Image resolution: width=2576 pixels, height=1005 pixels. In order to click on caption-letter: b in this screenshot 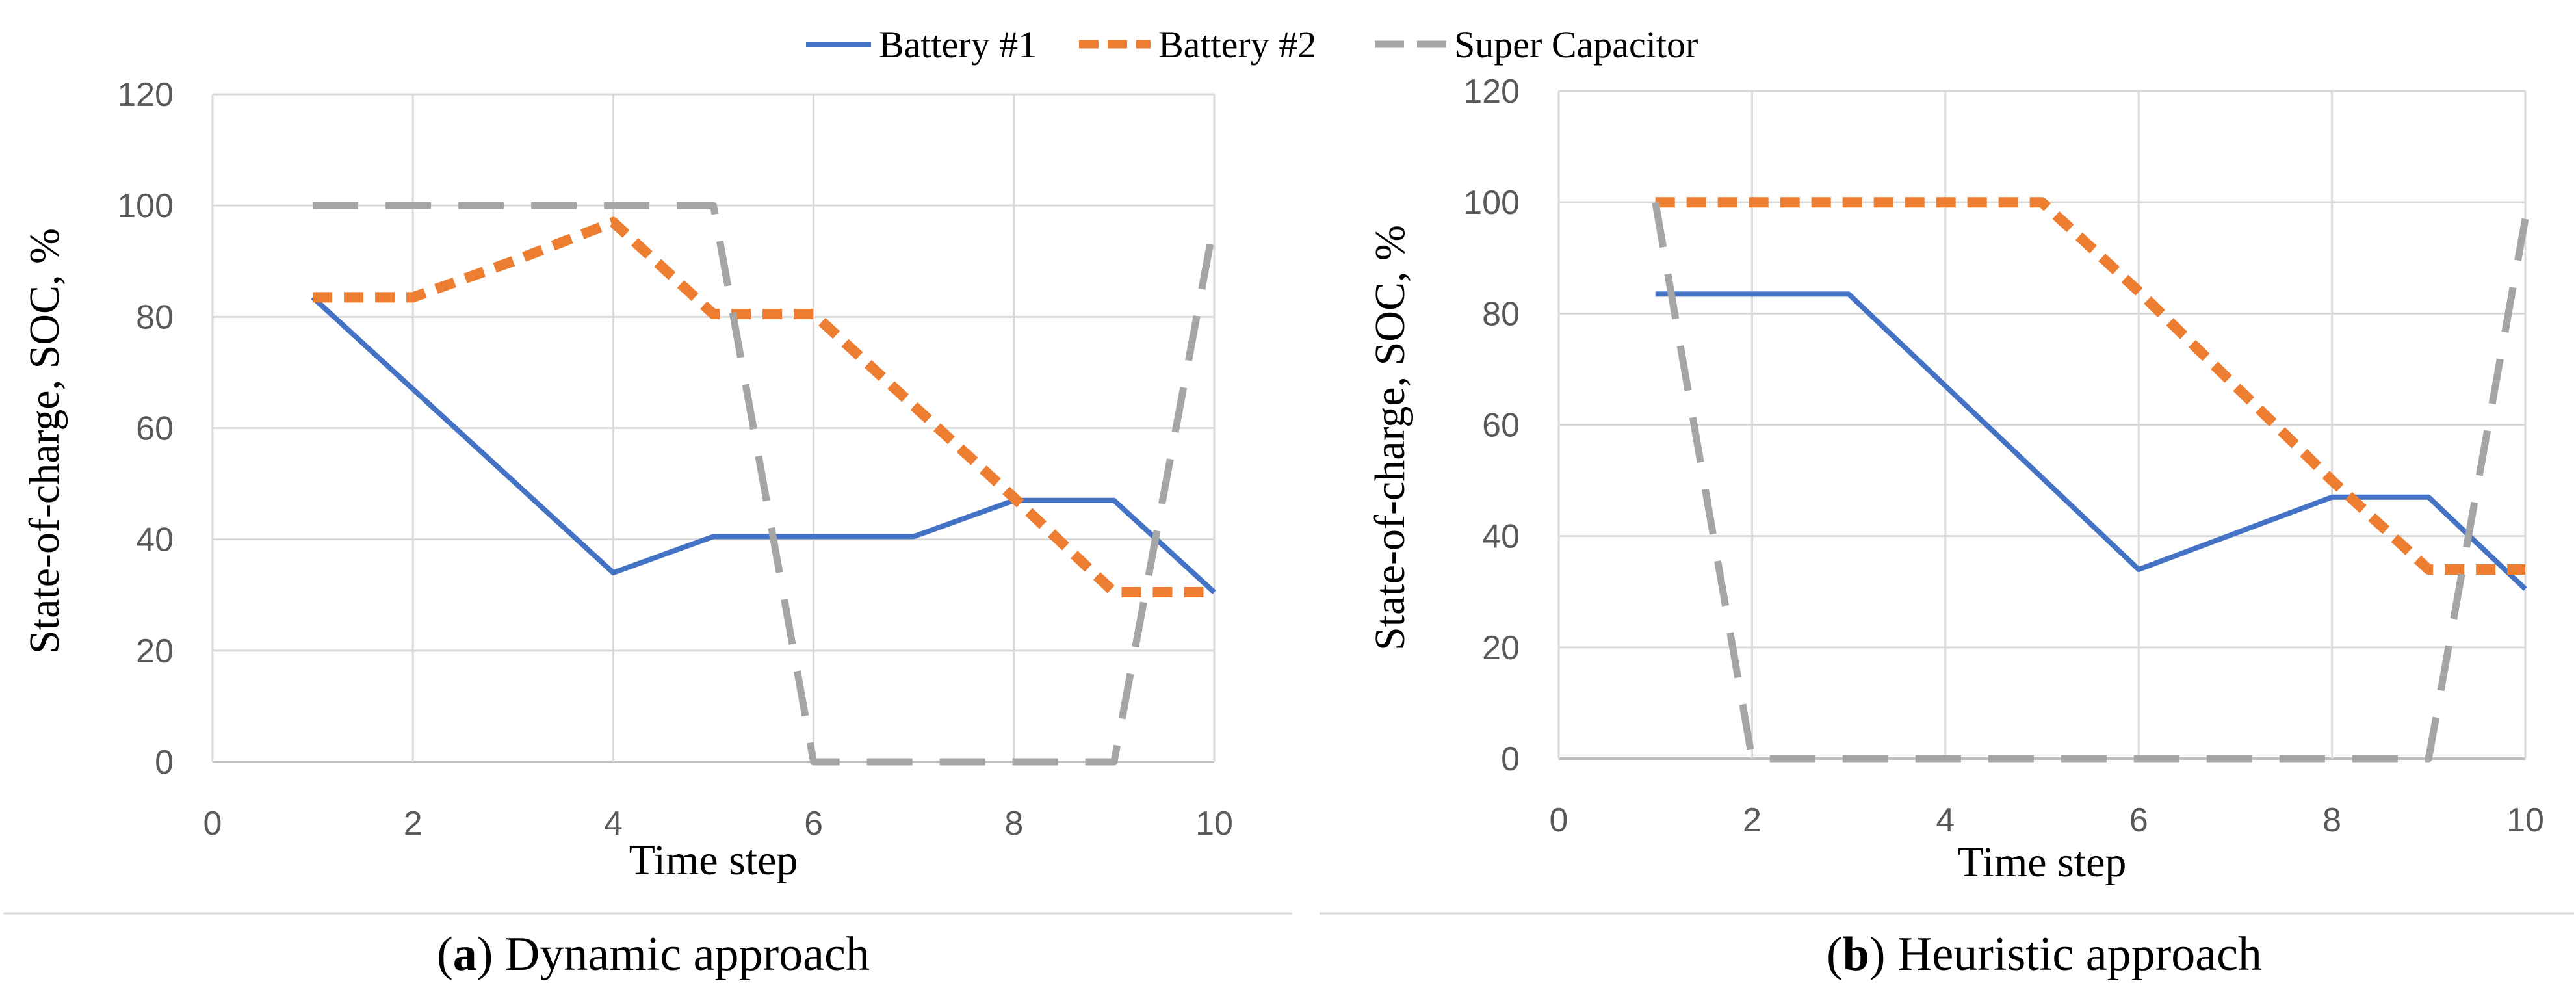, I will do `click(1856, 954)`.